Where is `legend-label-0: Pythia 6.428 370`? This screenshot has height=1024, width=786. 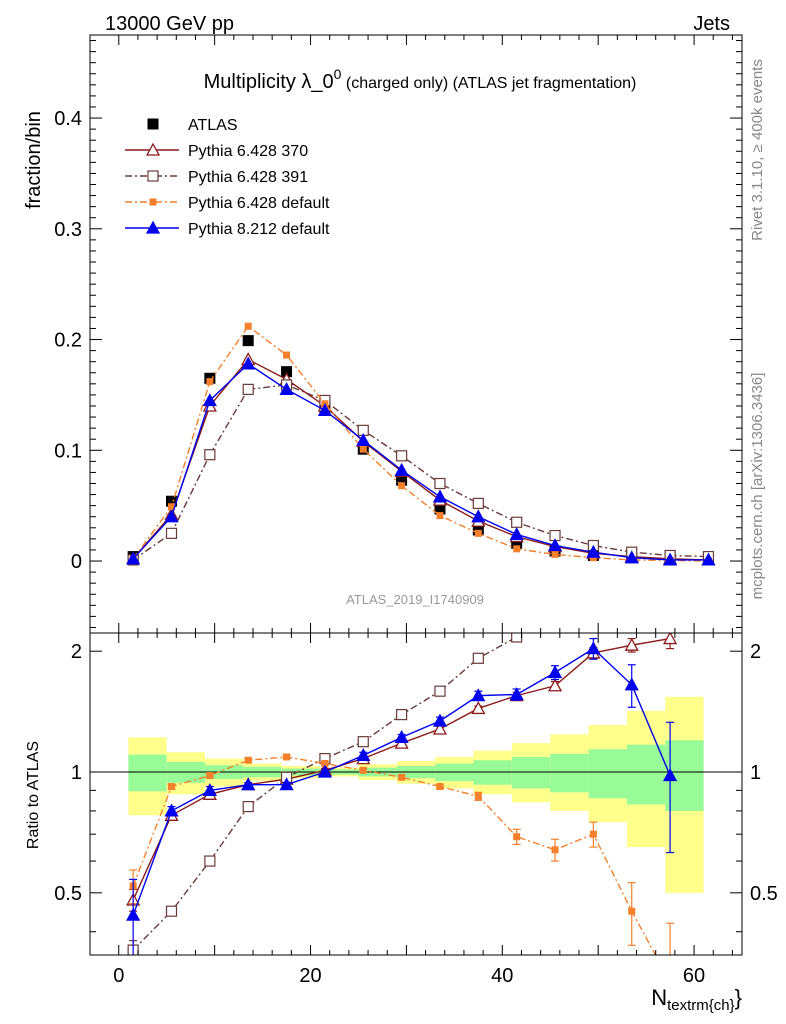
legend-label-0: Pythia 6.428 370 is located at coordinates (248, 151).